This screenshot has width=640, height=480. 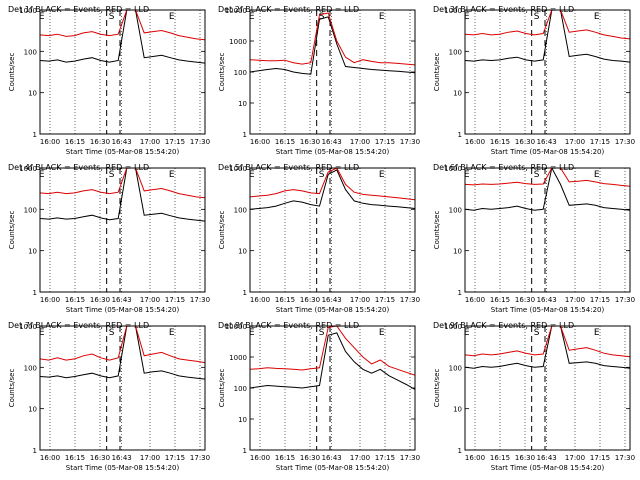 I want to click on y-tick-label: 10000, so click(x=236, y=327).